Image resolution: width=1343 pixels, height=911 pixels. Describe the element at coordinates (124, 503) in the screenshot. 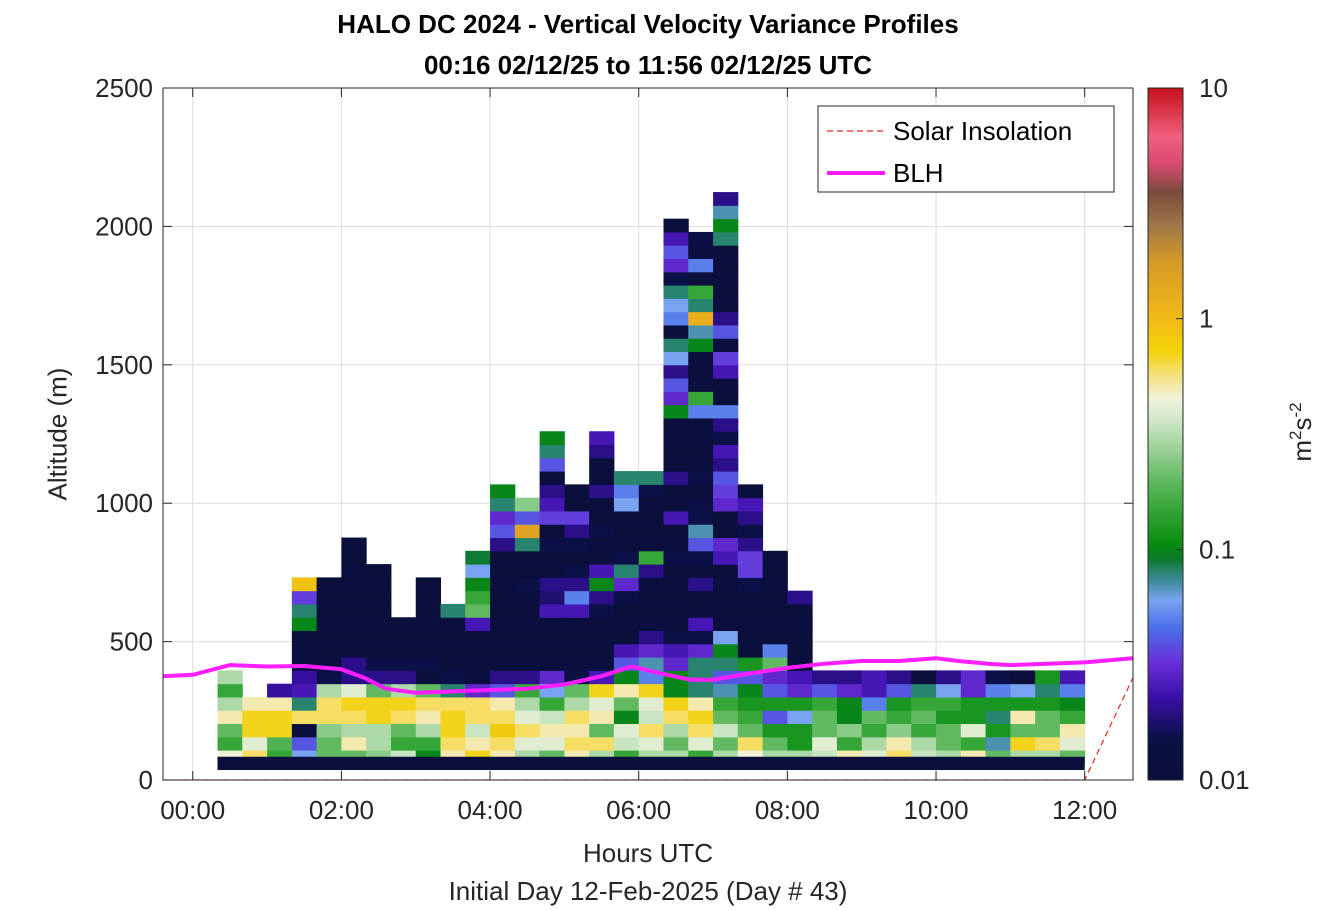

I see `y-tick-label: 1000` at that location.